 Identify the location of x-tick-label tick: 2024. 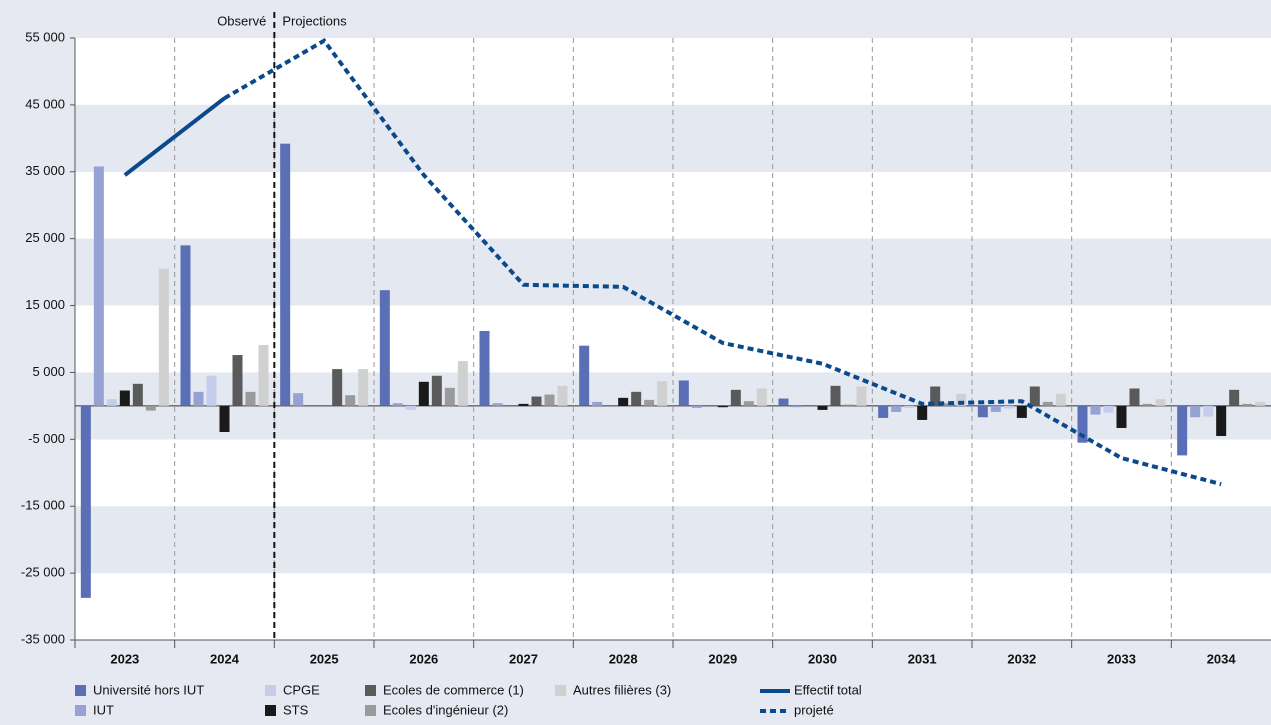
(225, 658).